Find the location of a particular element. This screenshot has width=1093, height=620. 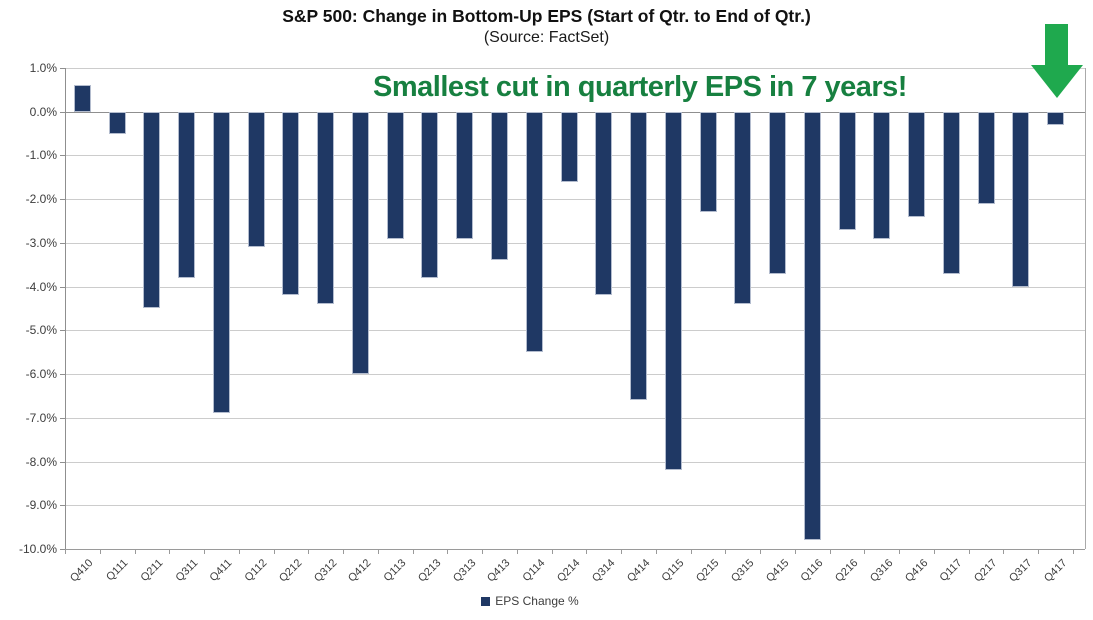

chart-subtitle: (Source: FactSet) is located at coordinates (546, 37).